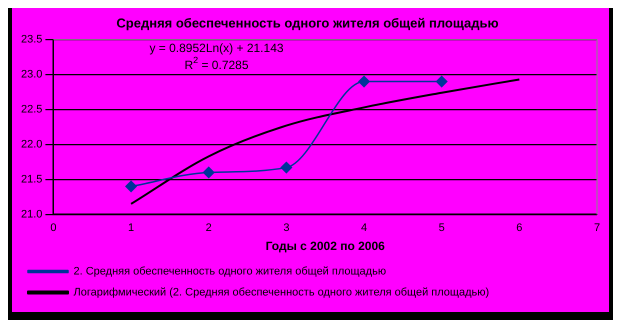 The height and width of the screenshot is (328, 621). I want to click on x-tick-label: 6, so click(519, 228).